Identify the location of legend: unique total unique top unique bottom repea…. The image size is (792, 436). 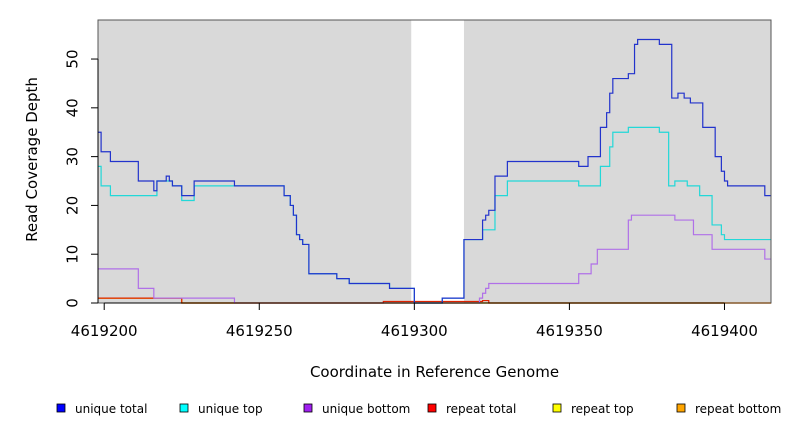
(418, 409).